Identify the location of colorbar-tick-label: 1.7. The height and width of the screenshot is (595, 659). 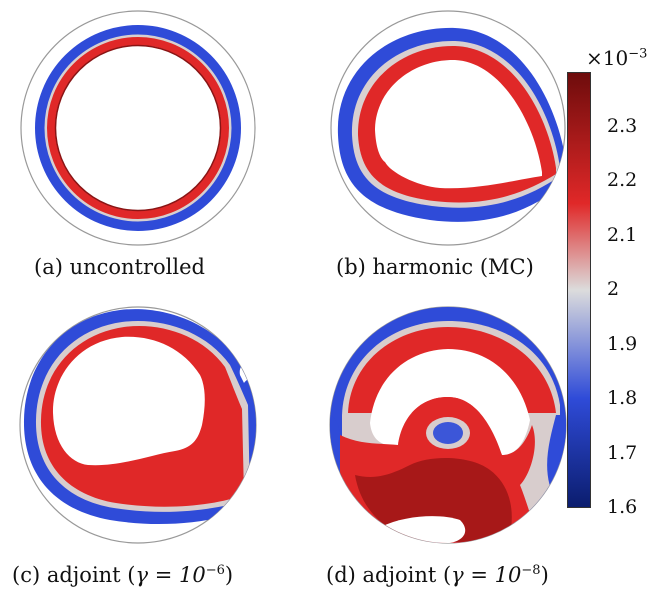
(622, 452).